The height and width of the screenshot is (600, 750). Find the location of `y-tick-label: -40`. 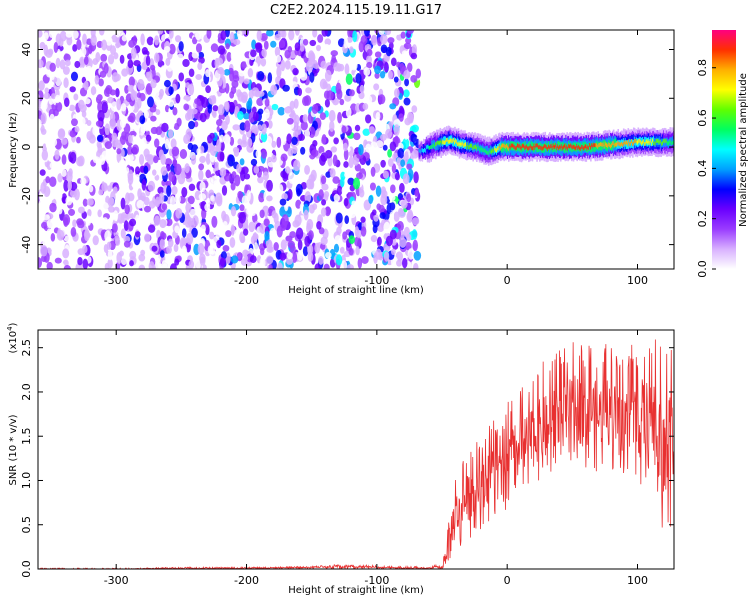

y-tick-label: -40 is located at coordinates (26, 245).